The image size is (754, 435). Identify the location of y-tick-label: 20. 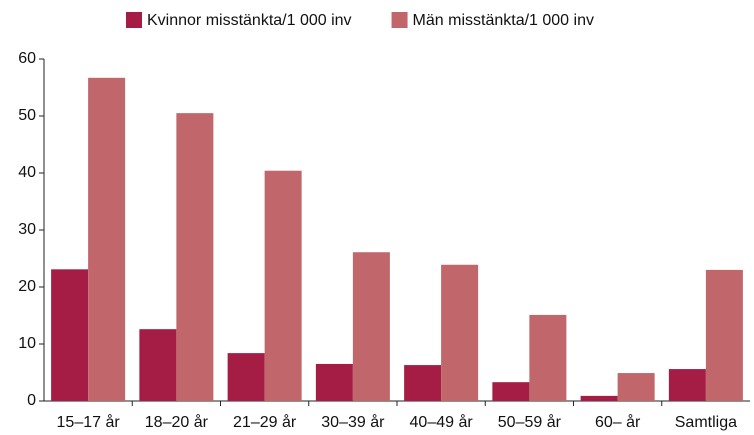
(27, 286).